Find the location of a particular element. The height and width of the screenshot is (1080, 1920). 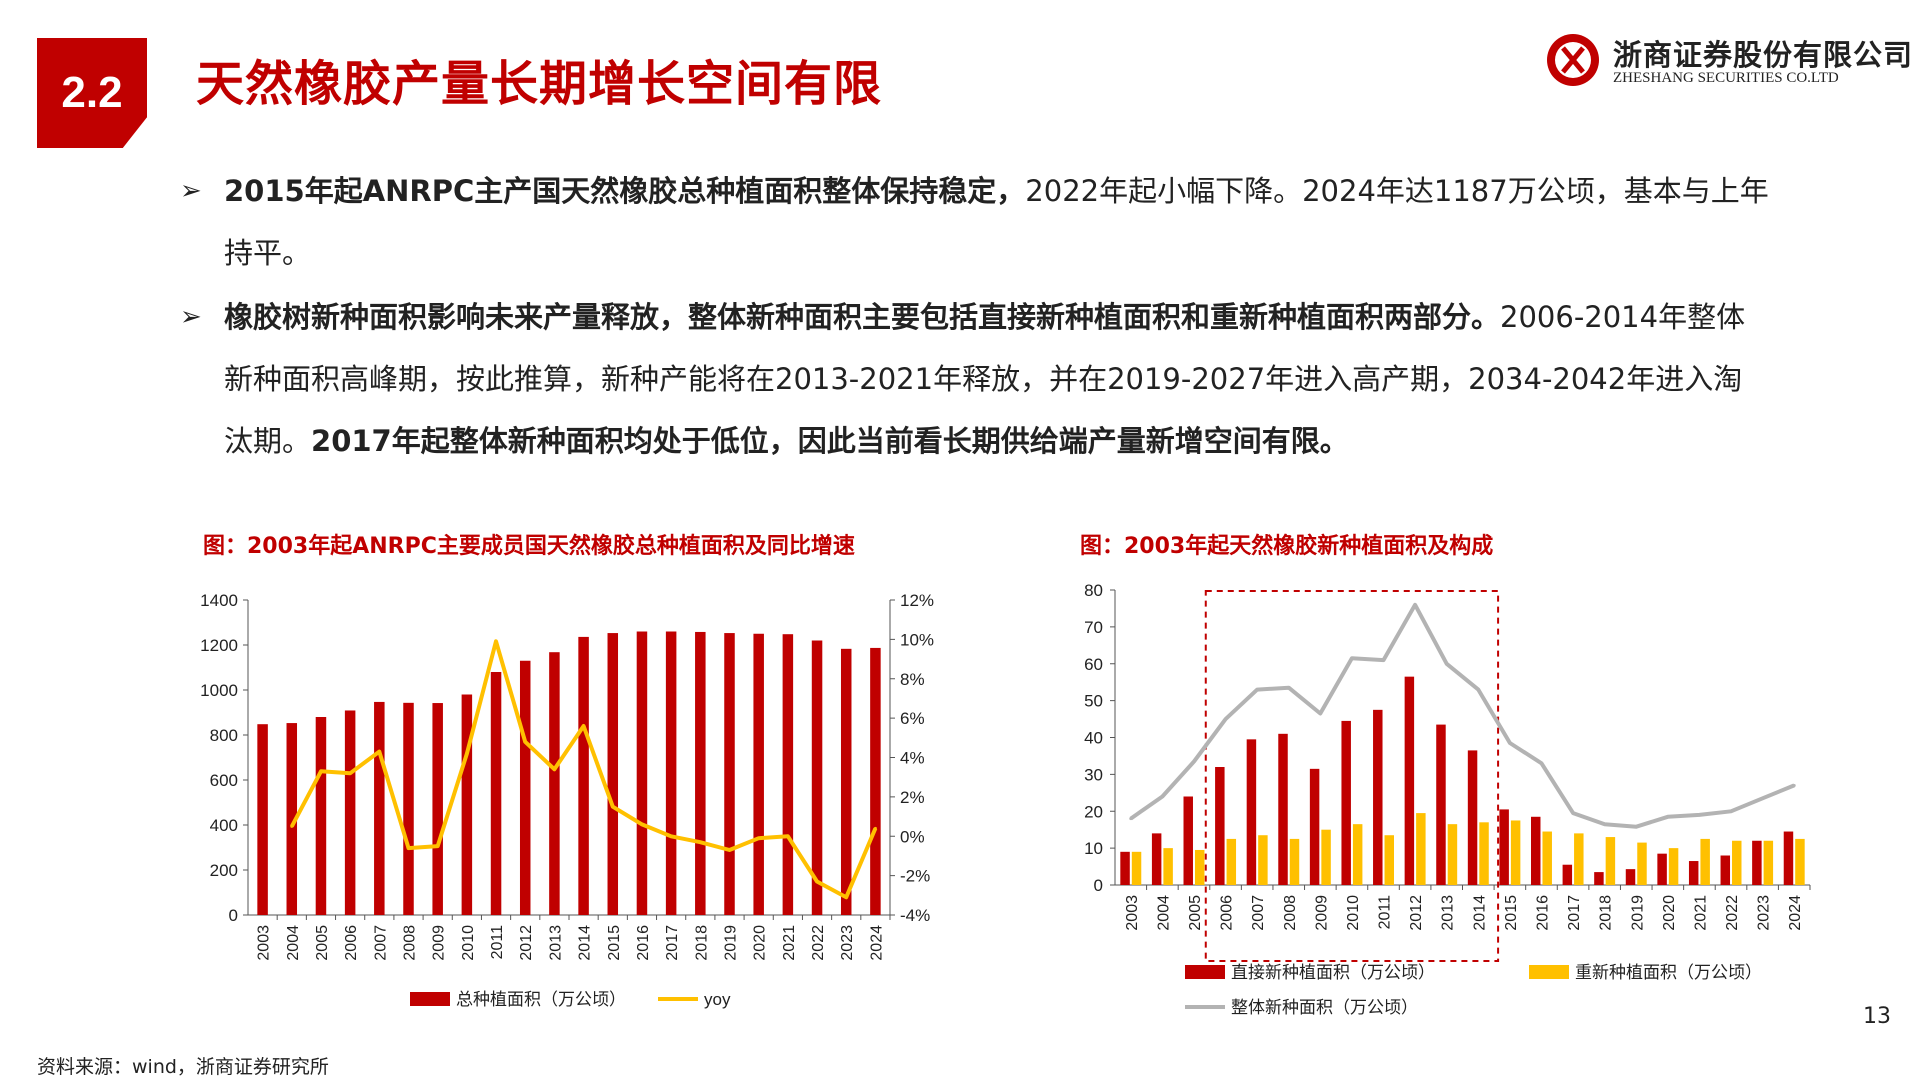

chart1-x-tick-label: 2015 is located at coordinates (614, 943).